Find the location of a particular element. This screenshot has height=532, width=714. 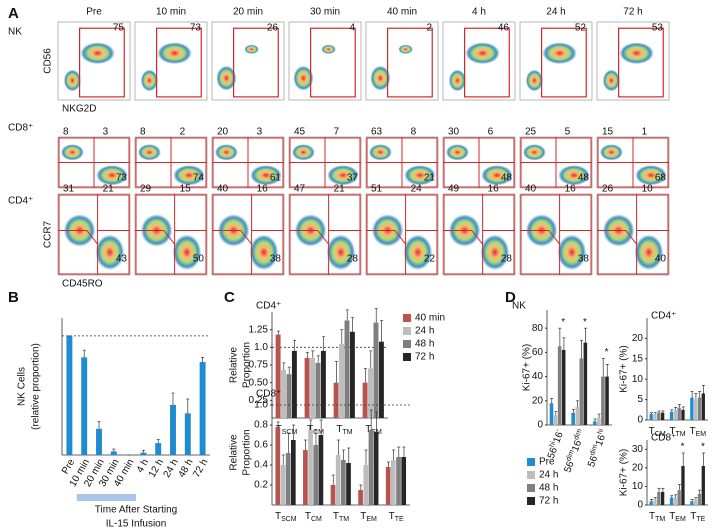

y-tick-label: 60 is located at coordinates (538, 352).